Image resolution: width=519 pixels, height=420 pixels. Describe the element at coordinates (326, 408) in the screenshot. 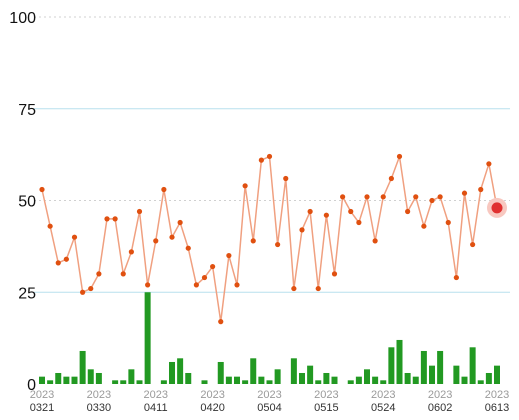

I see `x-tick-date: 0515` at that location.